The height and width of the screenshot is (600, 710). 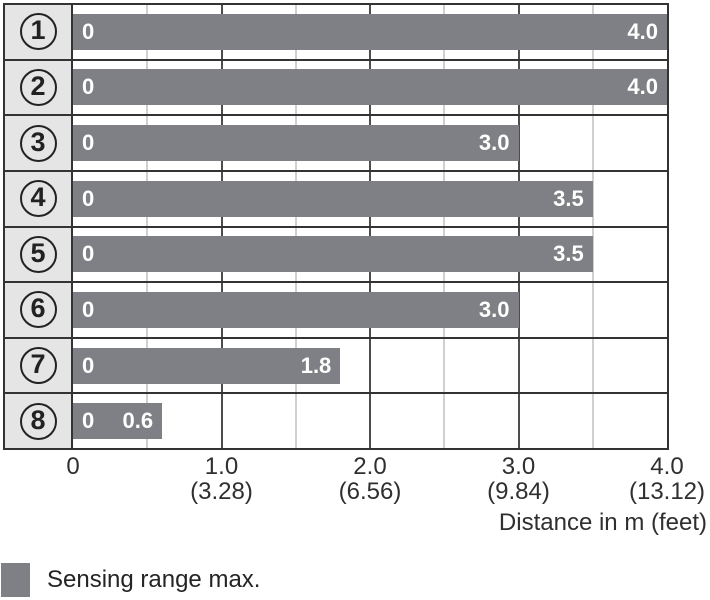 What do you see at coordinates (518, 492) in the screenshot?
I see `x-tick-feet: (9.84)` at bounding box center [518, 492].